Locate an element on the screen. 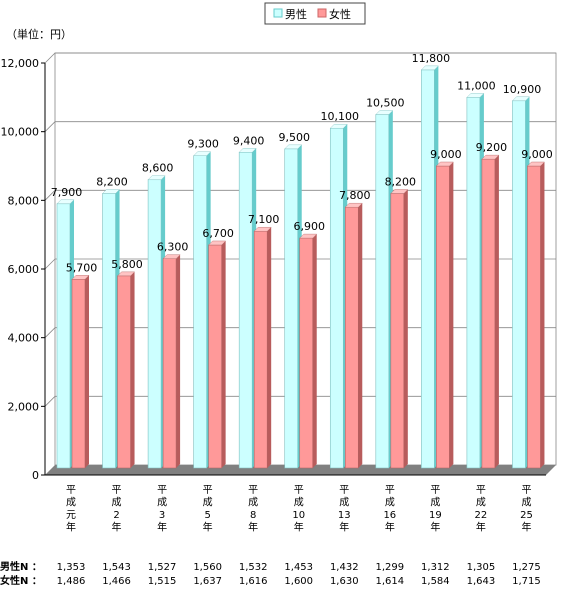  sample-size-value: 1,432 is located at coordinates (344, 567).